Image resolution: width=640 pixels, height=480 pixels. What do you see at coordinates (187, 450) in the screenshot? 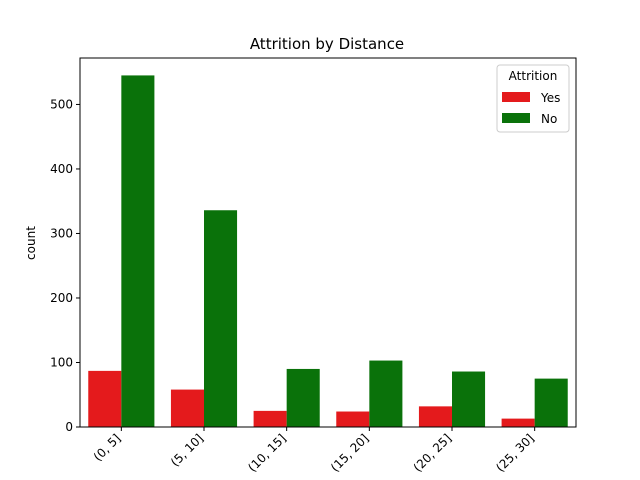
I see `x-tick-label-1: (5, 10]` at bounding box center [187, 450].